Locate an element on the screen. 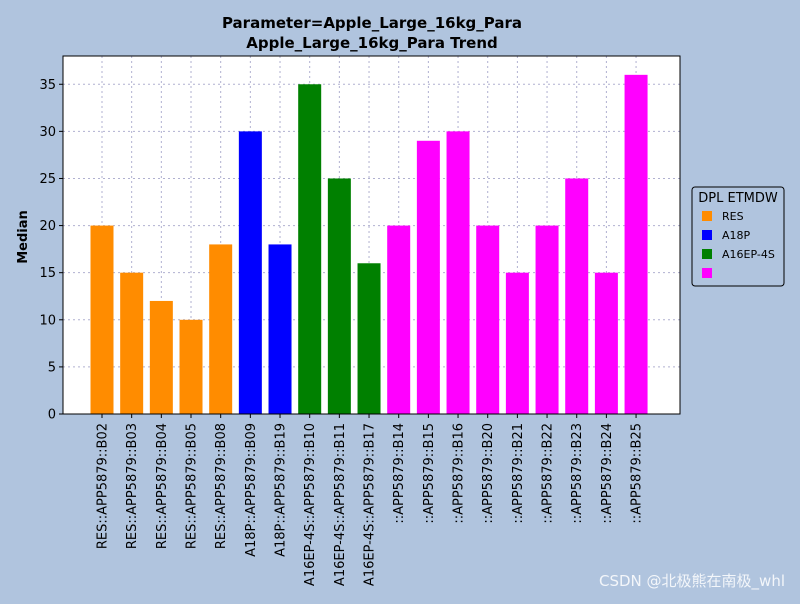 This screenshot has width=800, height=604. legend-box is located at coordinates (738, 236).